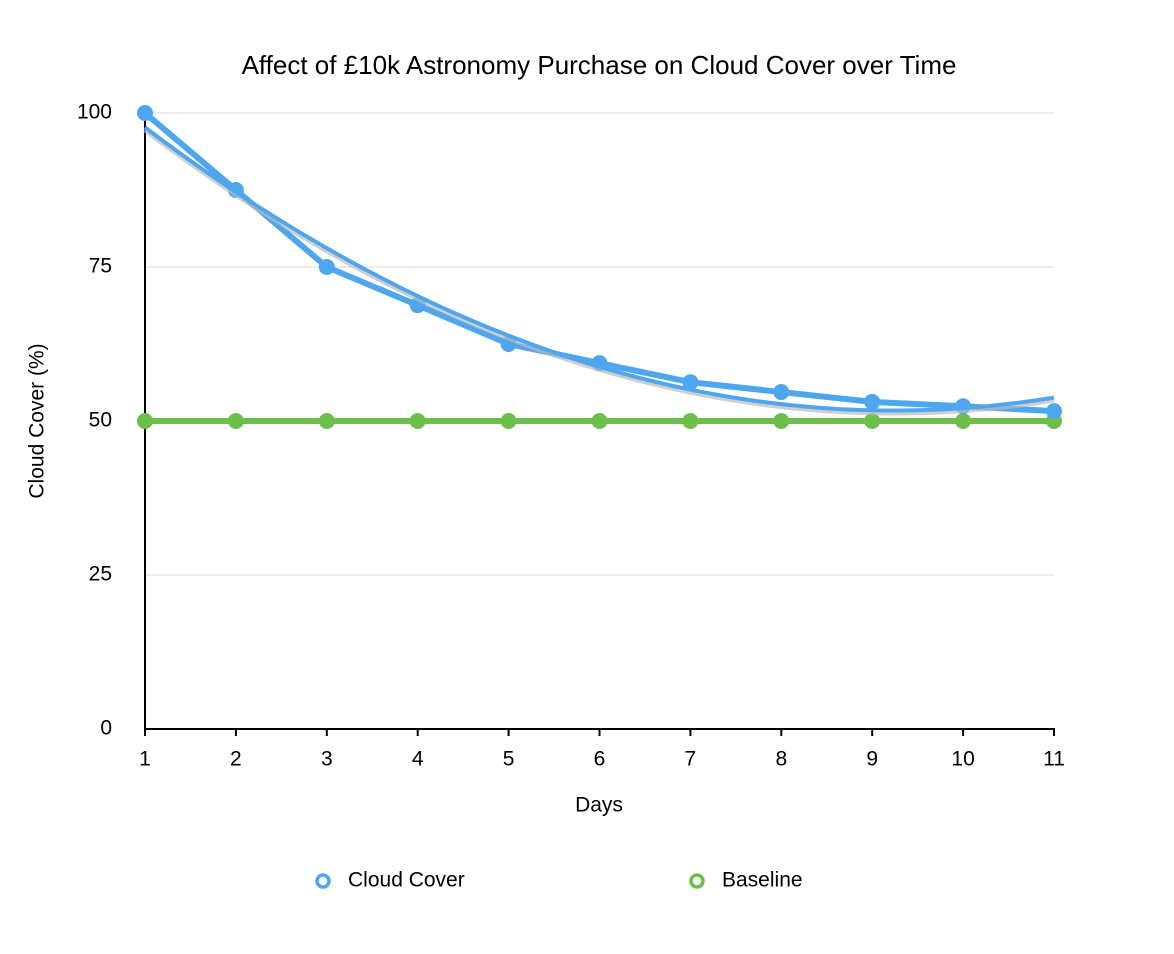  Describe the element at coordinates (762, 880) in the screenshot. I see `legend-label: Baseline` at that location.